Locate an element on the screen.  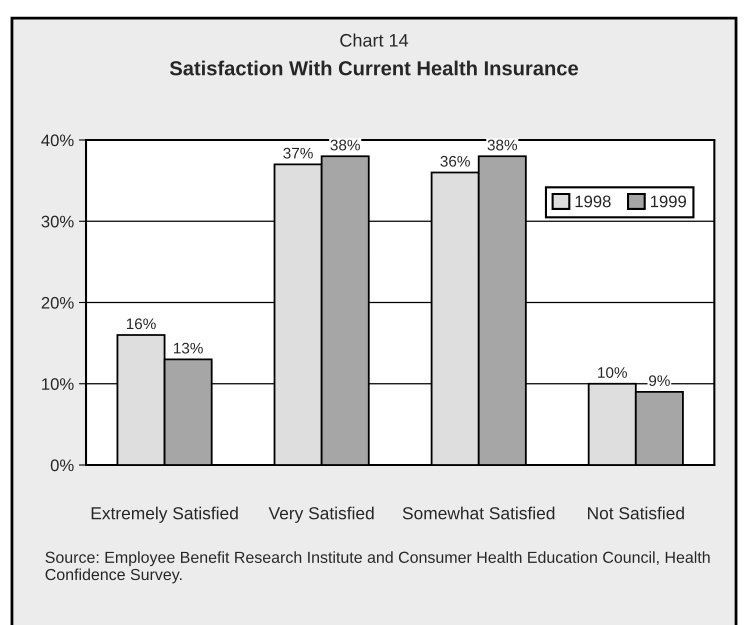
y-tick-label: 30% is located at coordinates (57, 222).